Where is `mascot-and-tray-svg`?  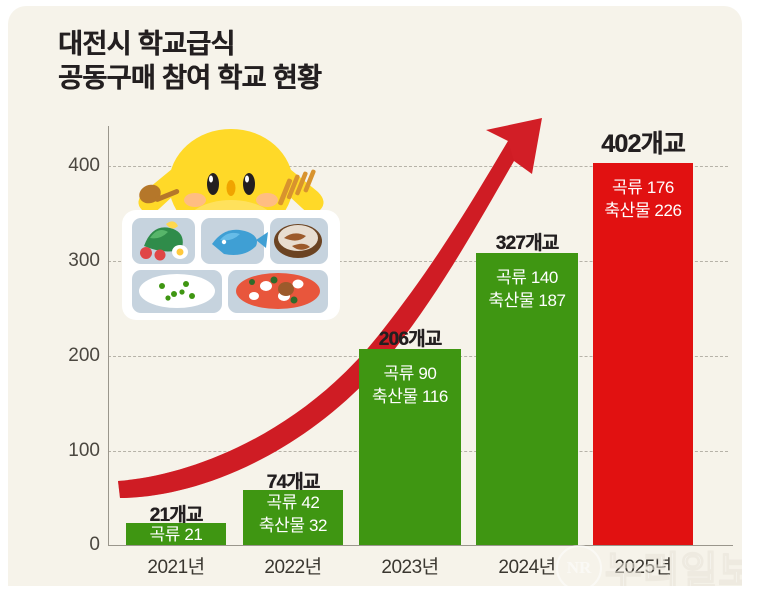 mascot-and-tray-svg is located at coordinates (231, 224).